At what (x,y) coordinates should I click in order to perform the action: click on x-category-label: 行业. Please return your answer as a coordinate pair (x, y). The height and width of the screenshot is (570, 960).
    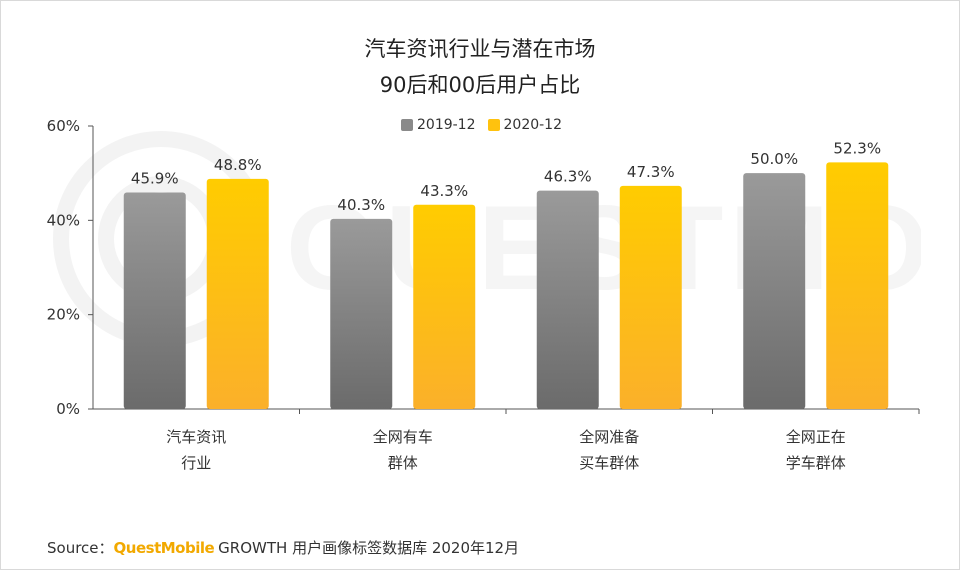
    Looking at the image, I should click on (196, 463).